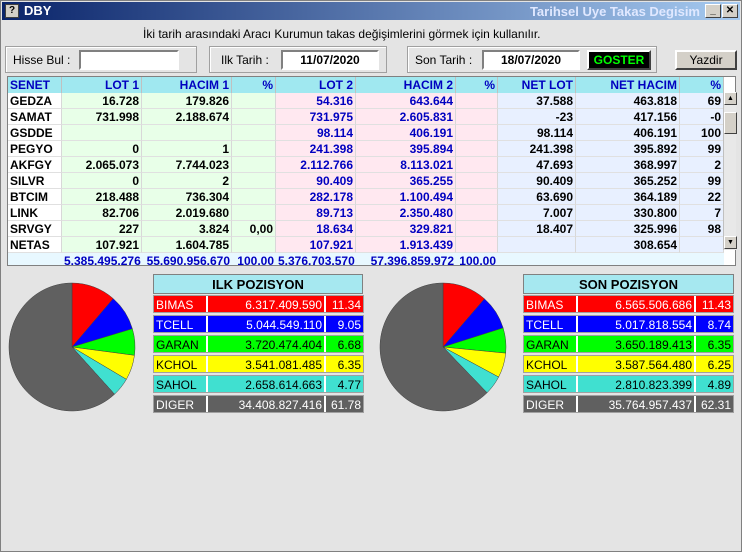 Image resolution: width=742 pixels, height=552 pixels. Describe the element at coordinates (254, 229) in the screenshot. I see `table-cell: 0,00` at that location.